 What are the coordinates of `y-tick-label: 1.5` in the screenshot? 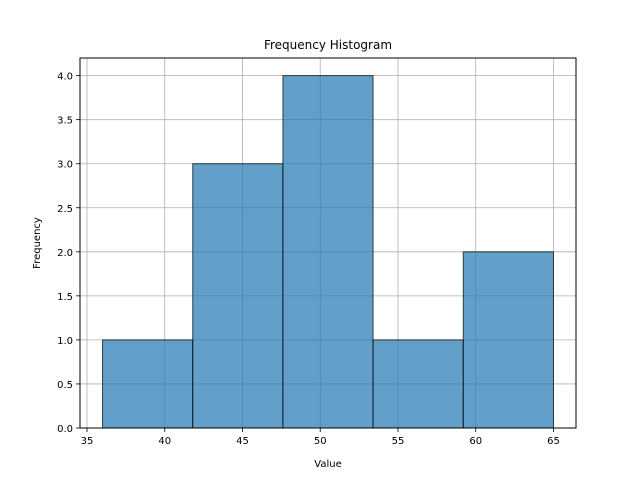 It's located at (65, 297).